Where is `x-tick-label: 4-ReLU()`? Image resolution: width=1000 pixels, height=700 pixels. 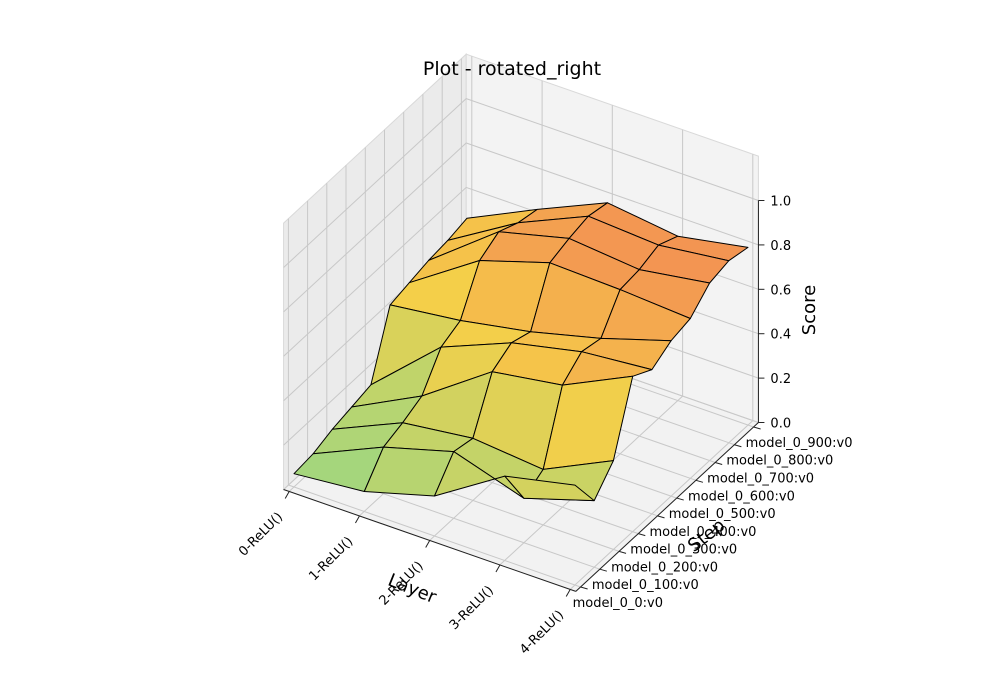
x-tick-label: 4-ReLU() is located at coordinates (542, 633).